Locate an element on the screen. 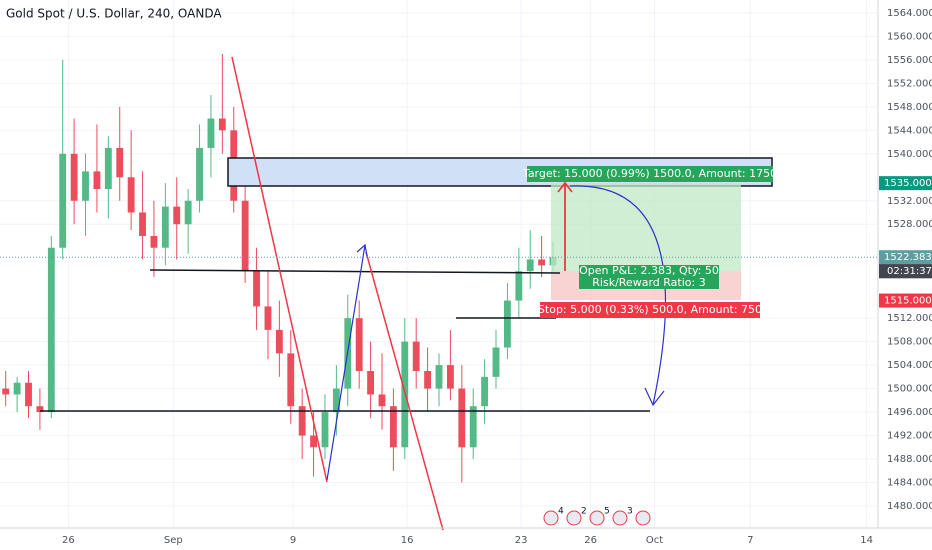 The height and width of the screenshot is (550, 932). x-tick-label: Oct is located at coordinates (654, 540).